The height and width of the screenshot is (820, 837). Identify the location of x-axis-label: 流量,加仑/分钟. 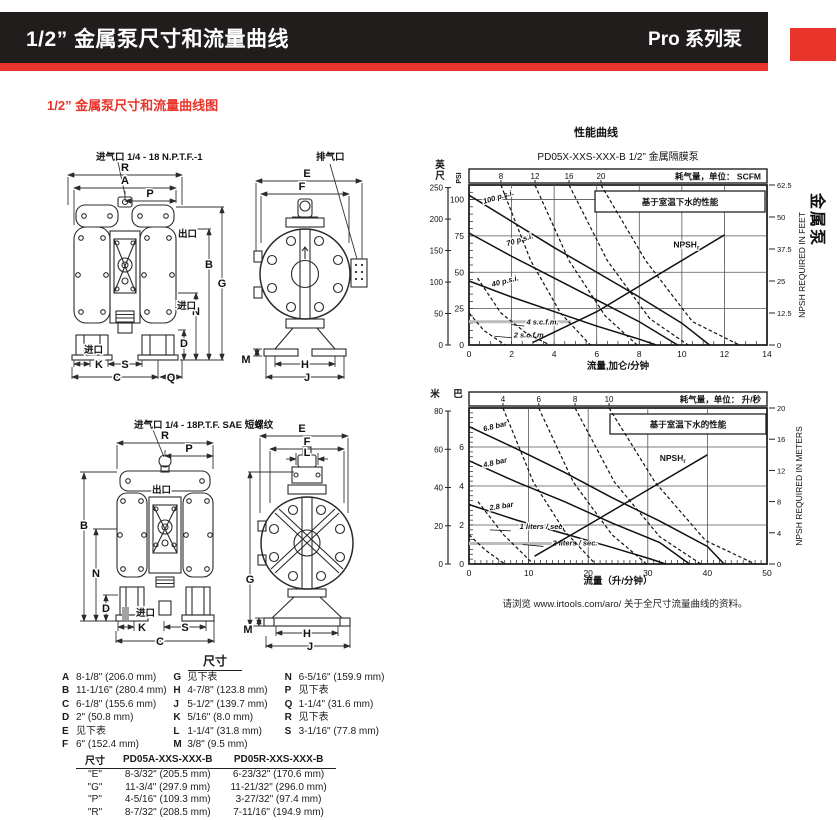
(618, 366).